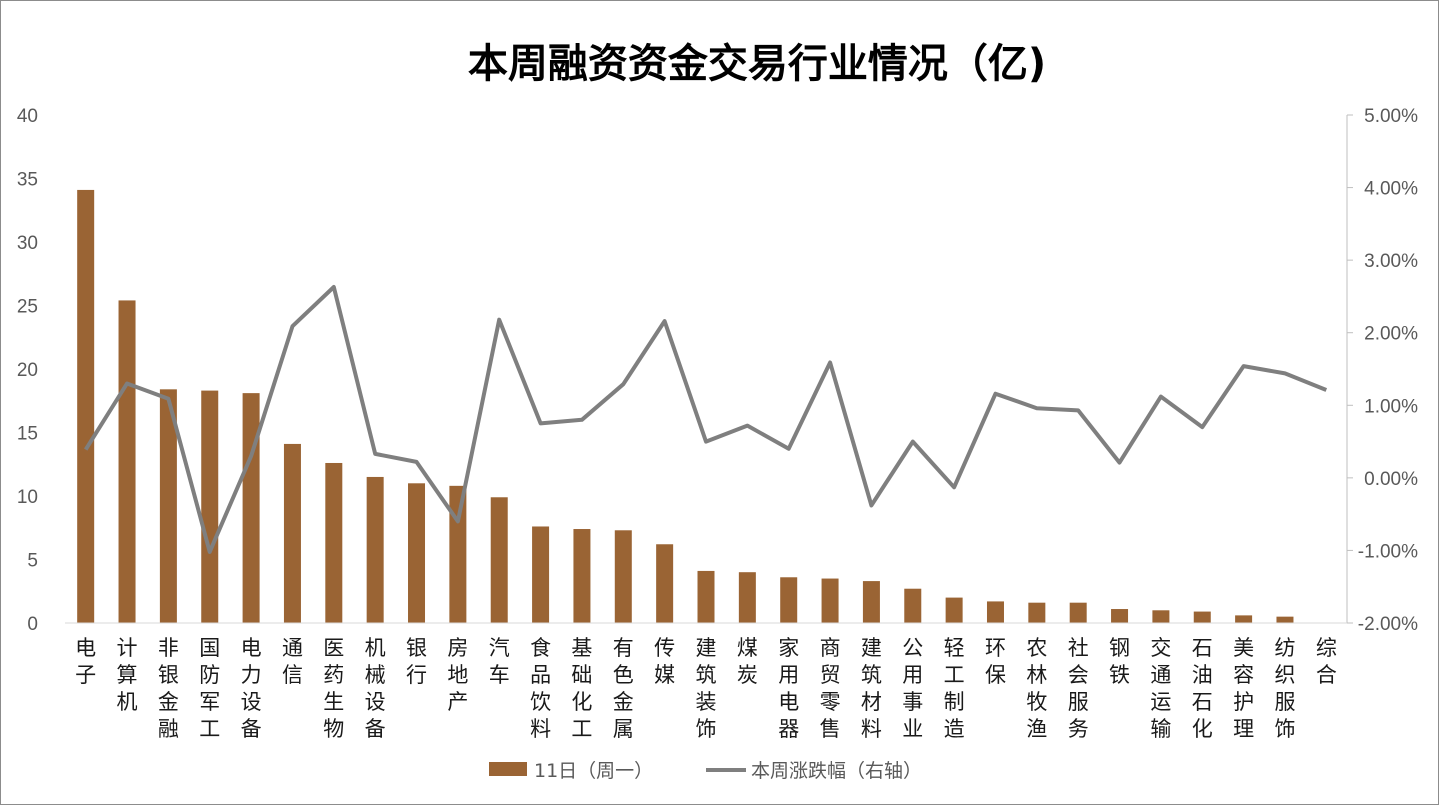 Image resolution: width=1439 pixels, height=805 pixels. What do you see at coordinates (292, 661) in the screenshot?
I see `category-label: 通信` at bounding box center [292, 661].